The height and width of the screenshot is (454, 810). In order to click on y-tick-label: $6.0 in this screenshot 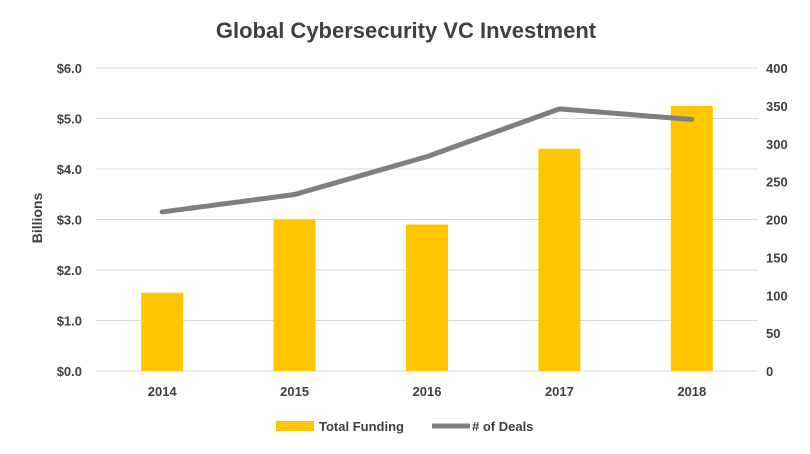, I will do `click(69, 68)`.